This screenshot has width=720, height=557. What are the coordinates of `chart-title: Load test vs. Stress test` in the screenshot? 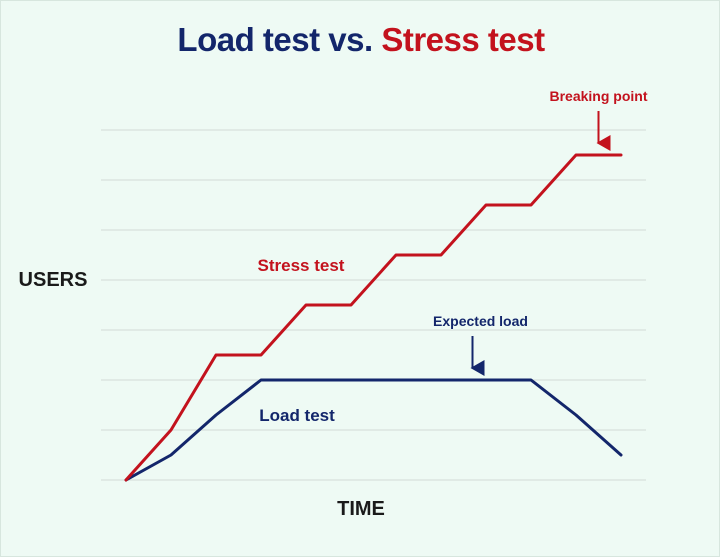 It's located at (360, 40).